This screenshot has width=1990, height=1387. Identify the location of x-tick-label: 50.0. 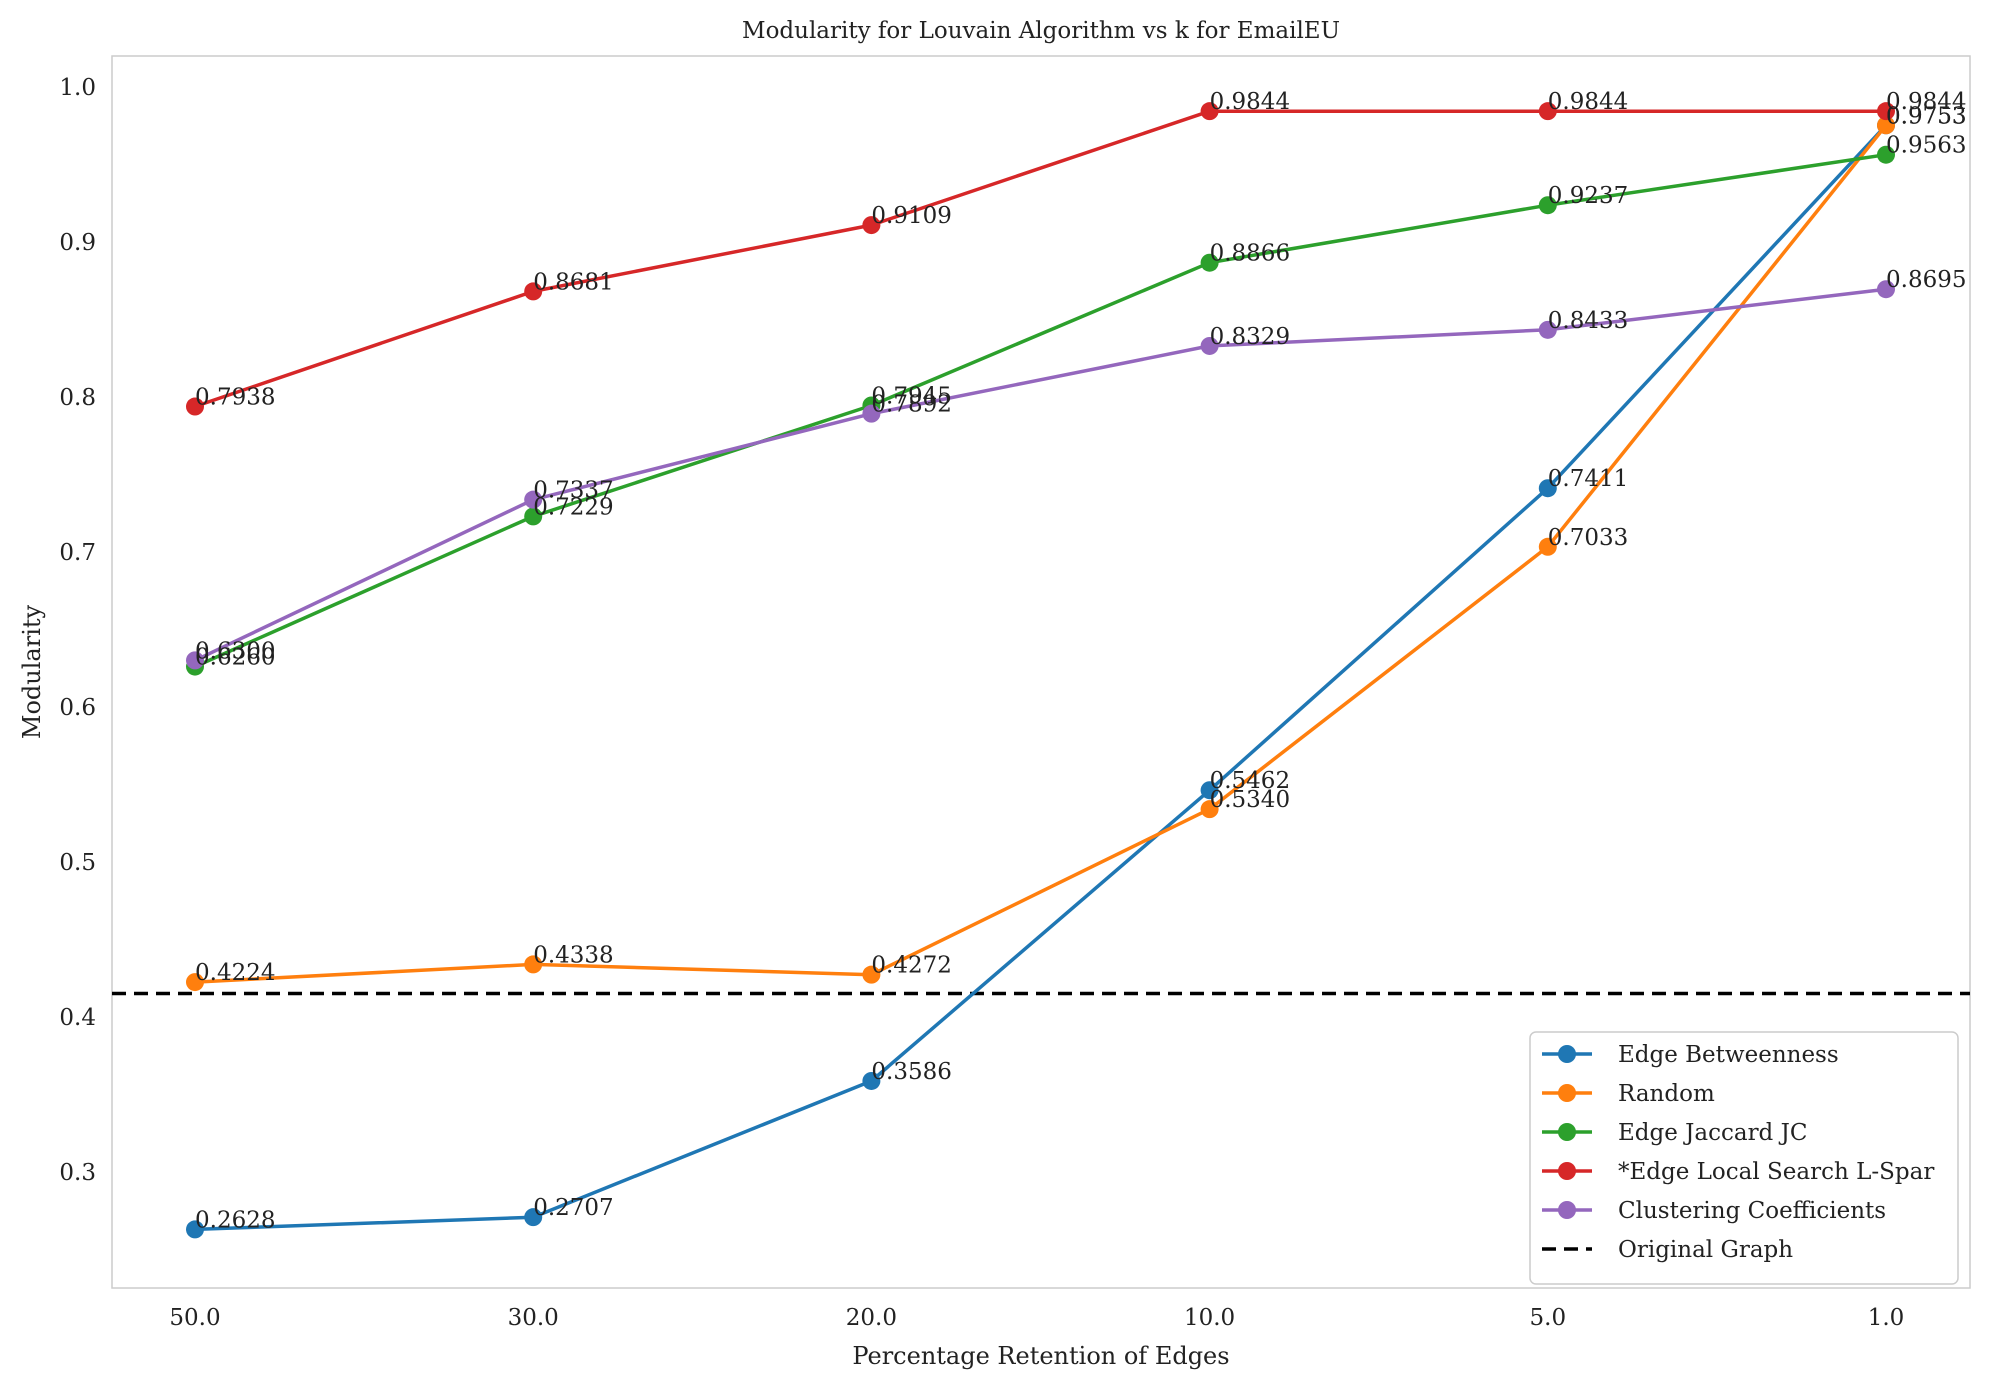
(194, 1318).